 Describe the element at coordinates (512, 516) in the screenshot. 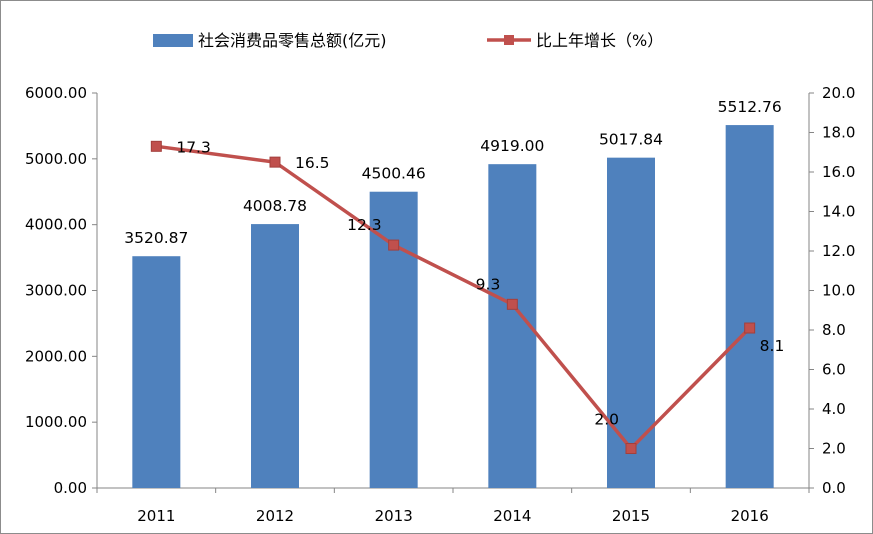

I see `x-tick-label: 2014` at that location.